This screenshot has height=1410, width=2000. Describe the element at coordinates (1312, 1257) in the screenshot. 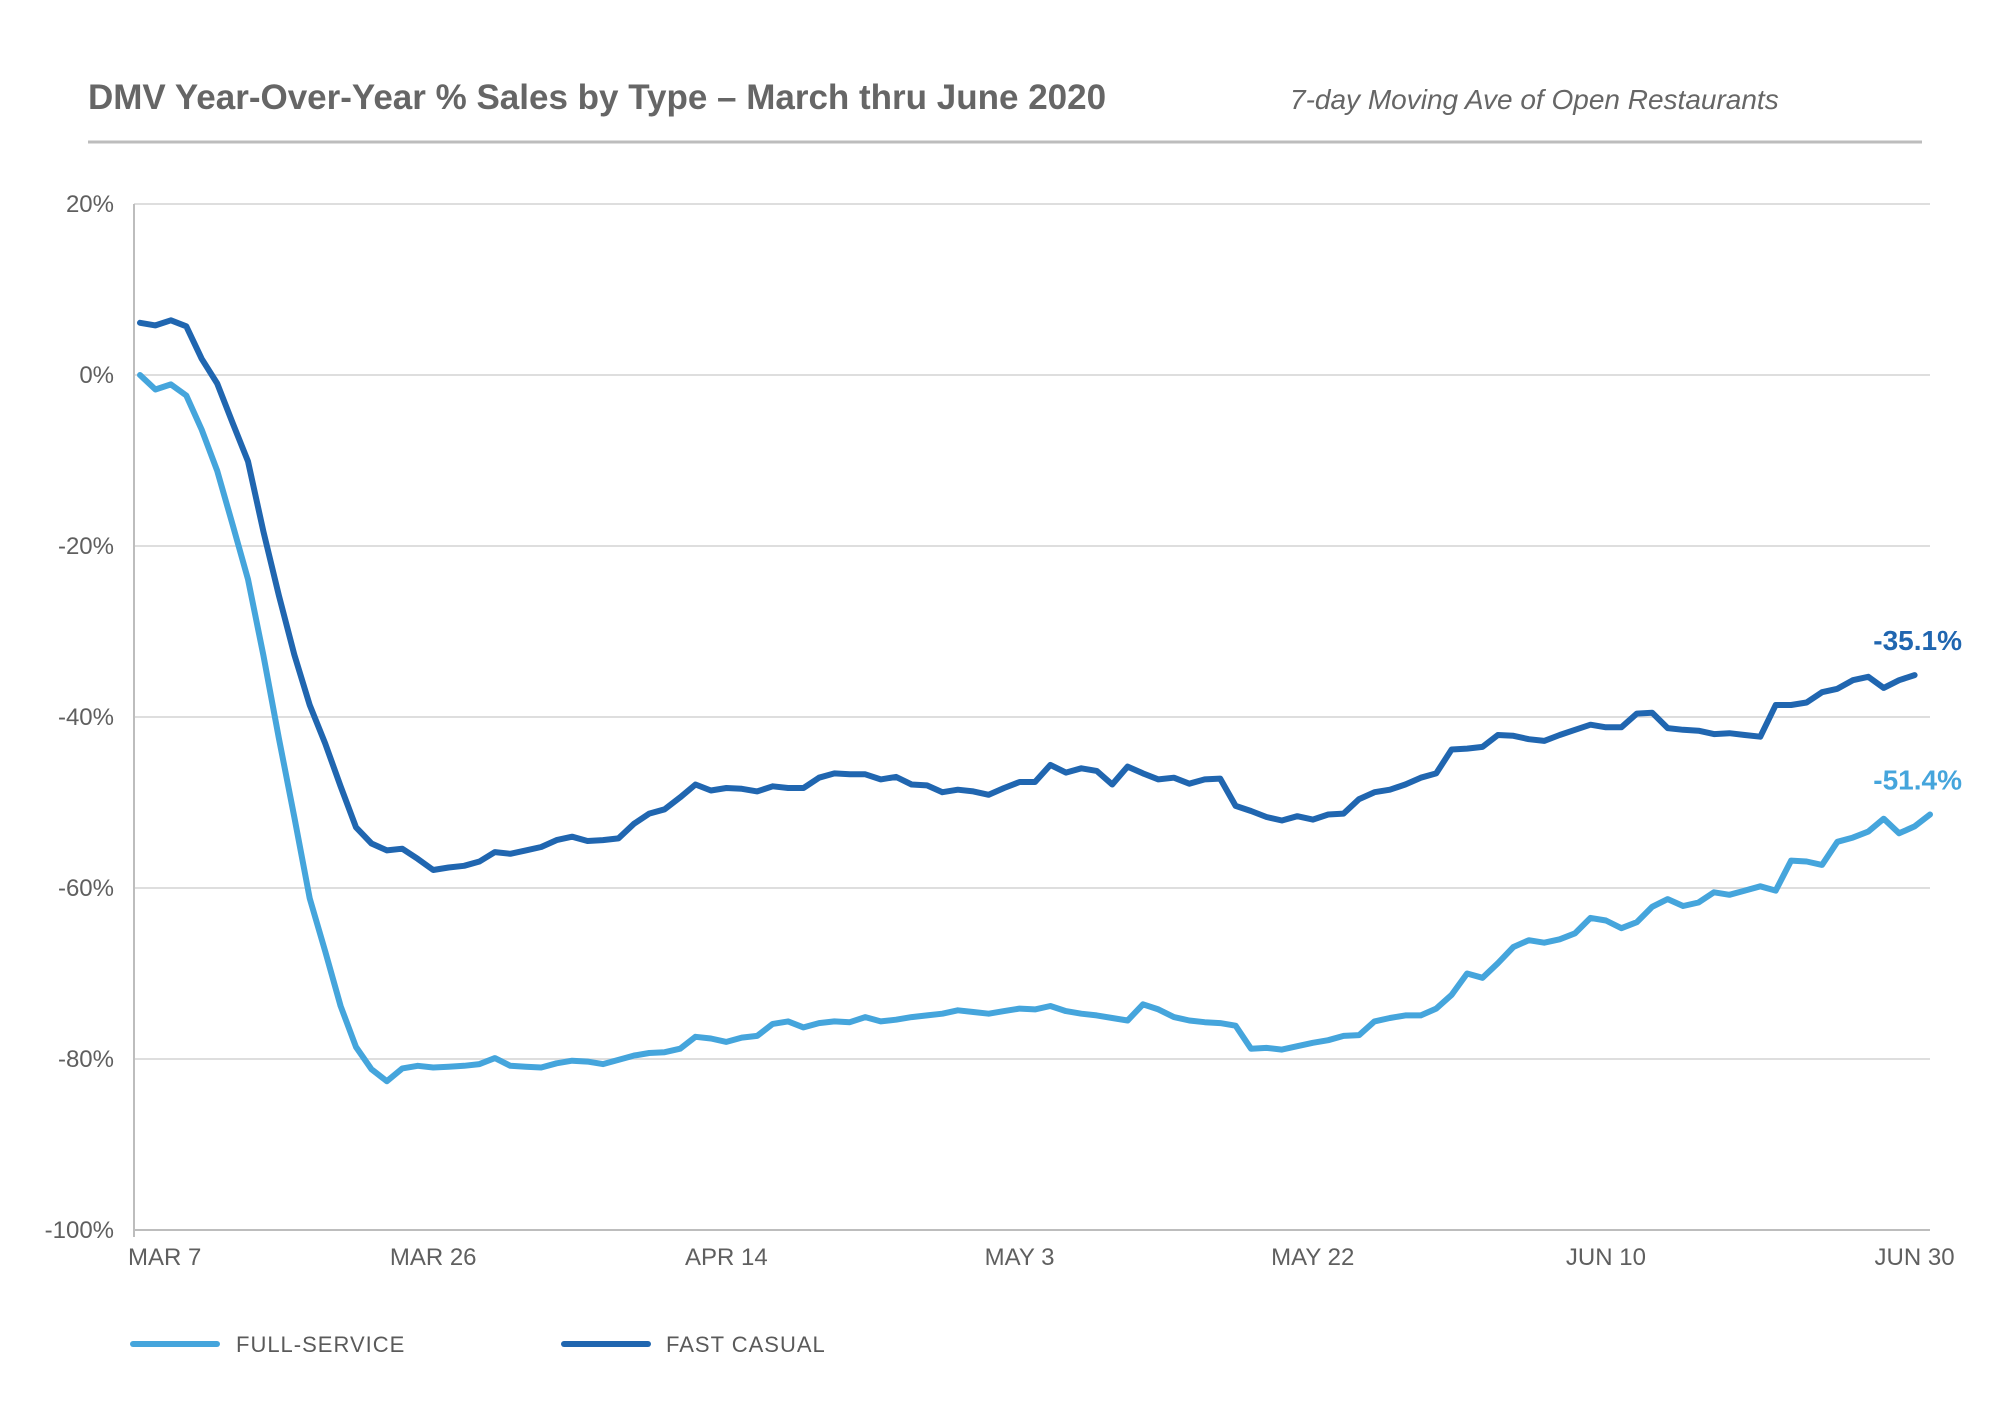

I see `x-tick-label: MAY 22` at that location.